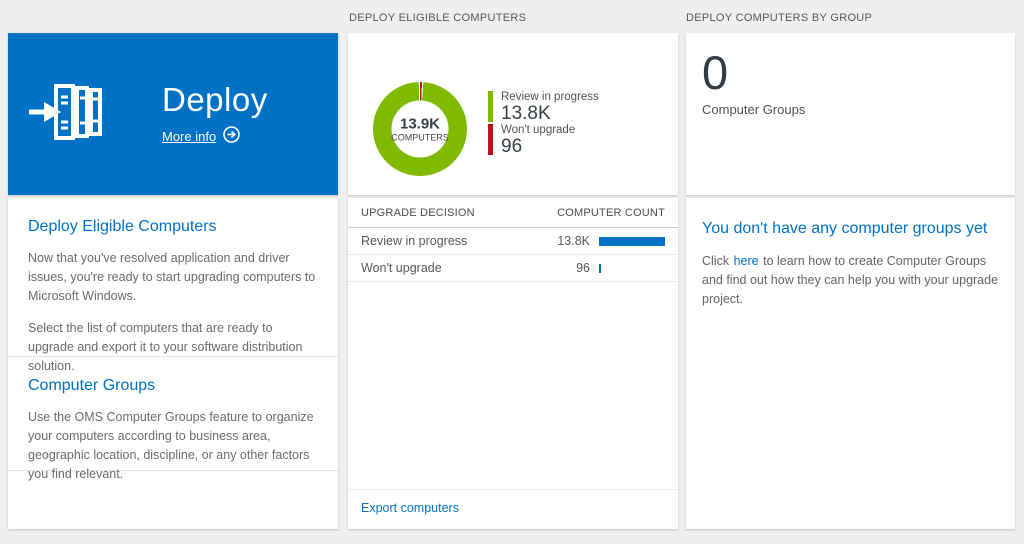 The width and height of the screenshot is (1024, 544). I want to click on col-header-upgrade-decision: UPGRADE DECISION, so click(418, 212).